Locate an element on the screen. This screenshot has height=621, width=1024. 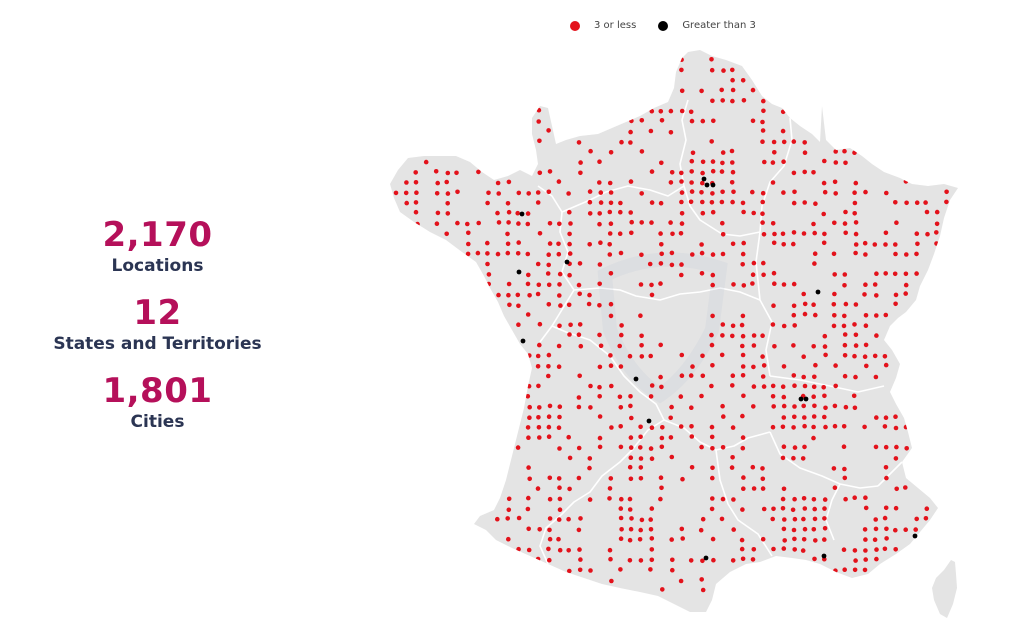
legend-label-low: 3 or less is located at coordinates (615, 25).